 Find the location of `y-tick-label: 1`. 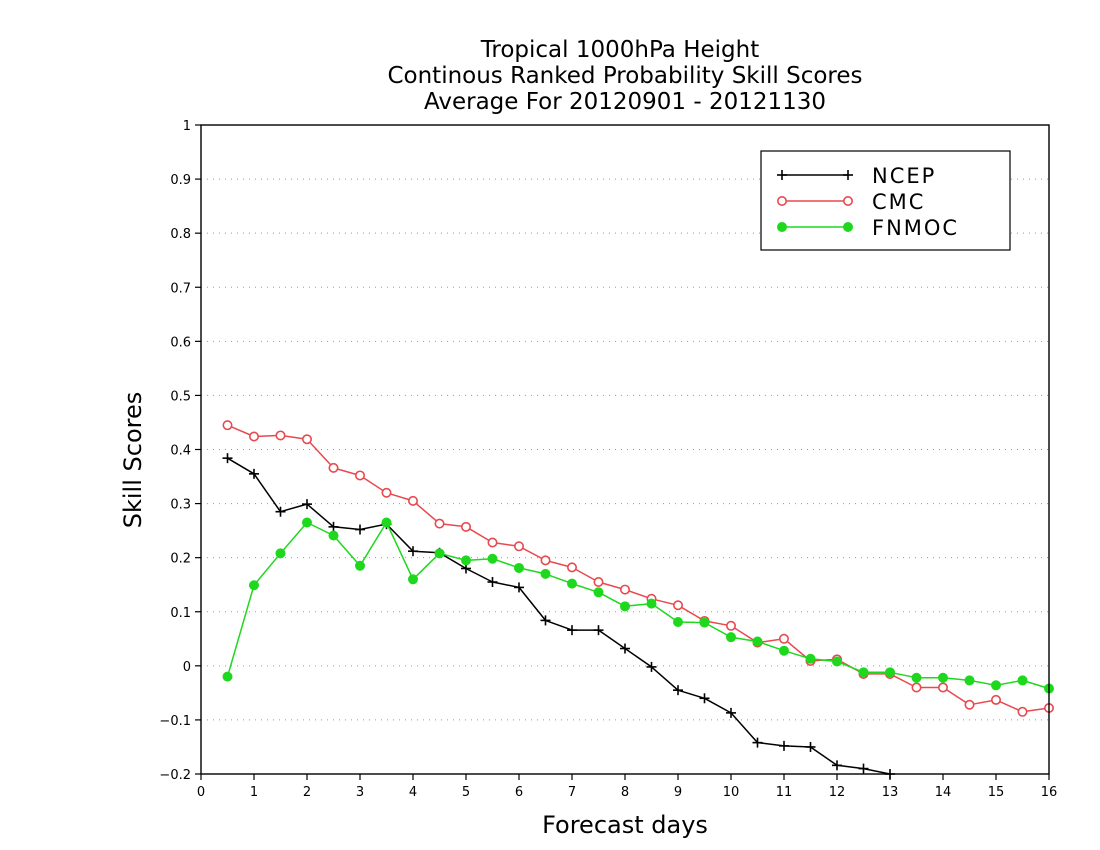

y-tick-label: 1 is located at coordinates (187, 126).